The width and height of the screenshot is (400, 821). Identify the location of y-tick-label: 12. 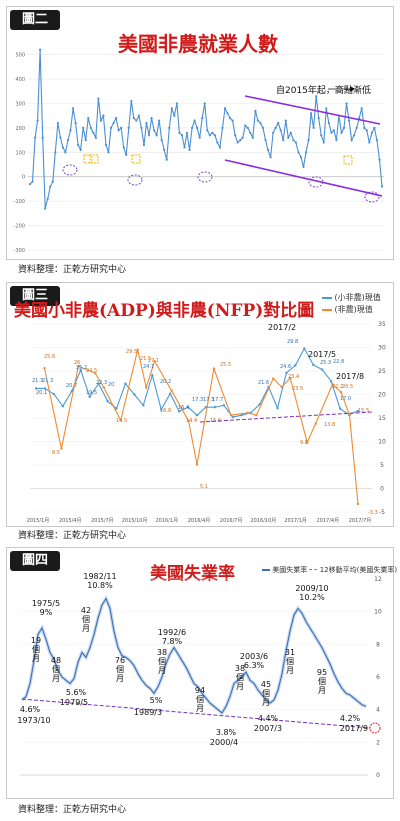
(378, 579).